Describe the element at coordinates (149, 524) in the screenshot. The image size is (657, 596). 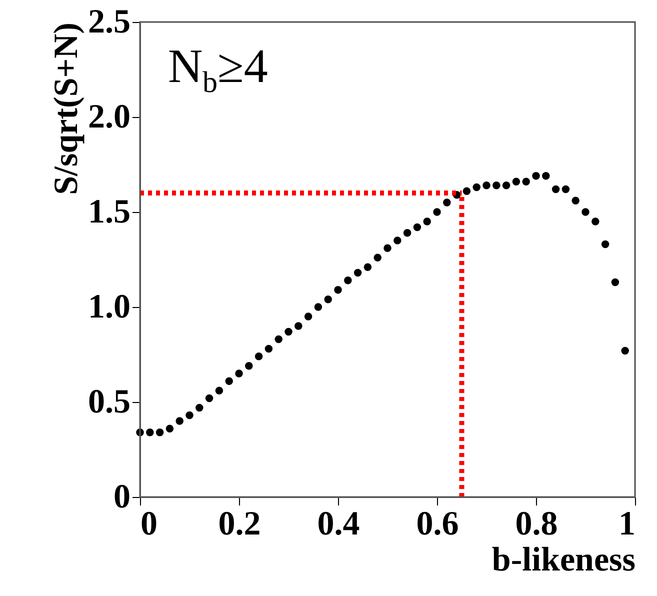
I see `x-tick-label: 0` at that location.